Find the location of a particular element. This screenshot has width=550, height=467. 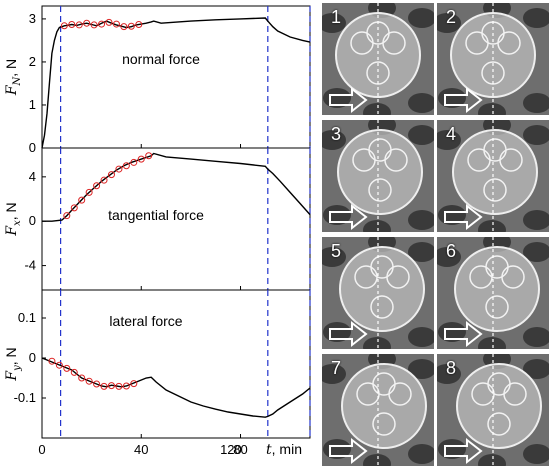

panel-annotation: tangential force is located at coordinates (156, 215).